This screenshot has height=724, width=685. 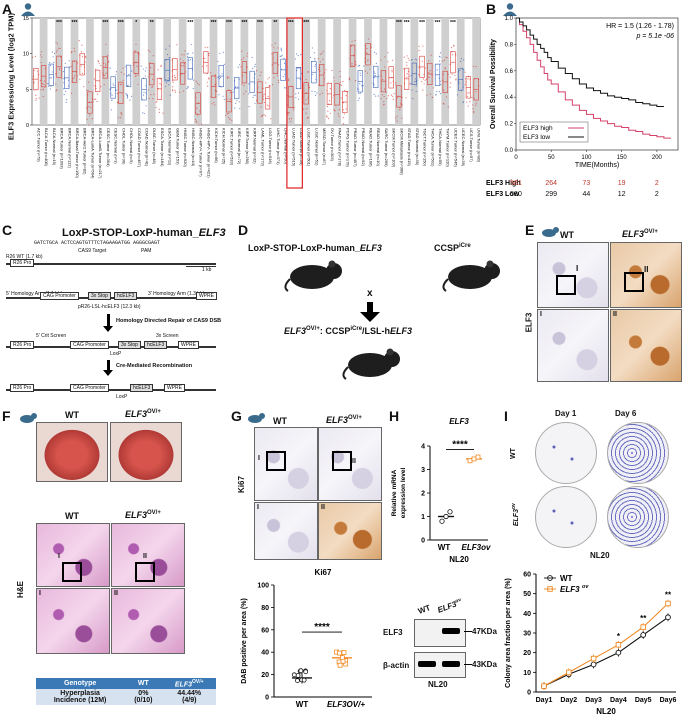 I want to click on panel-h-point, so click(x=450, y=512).